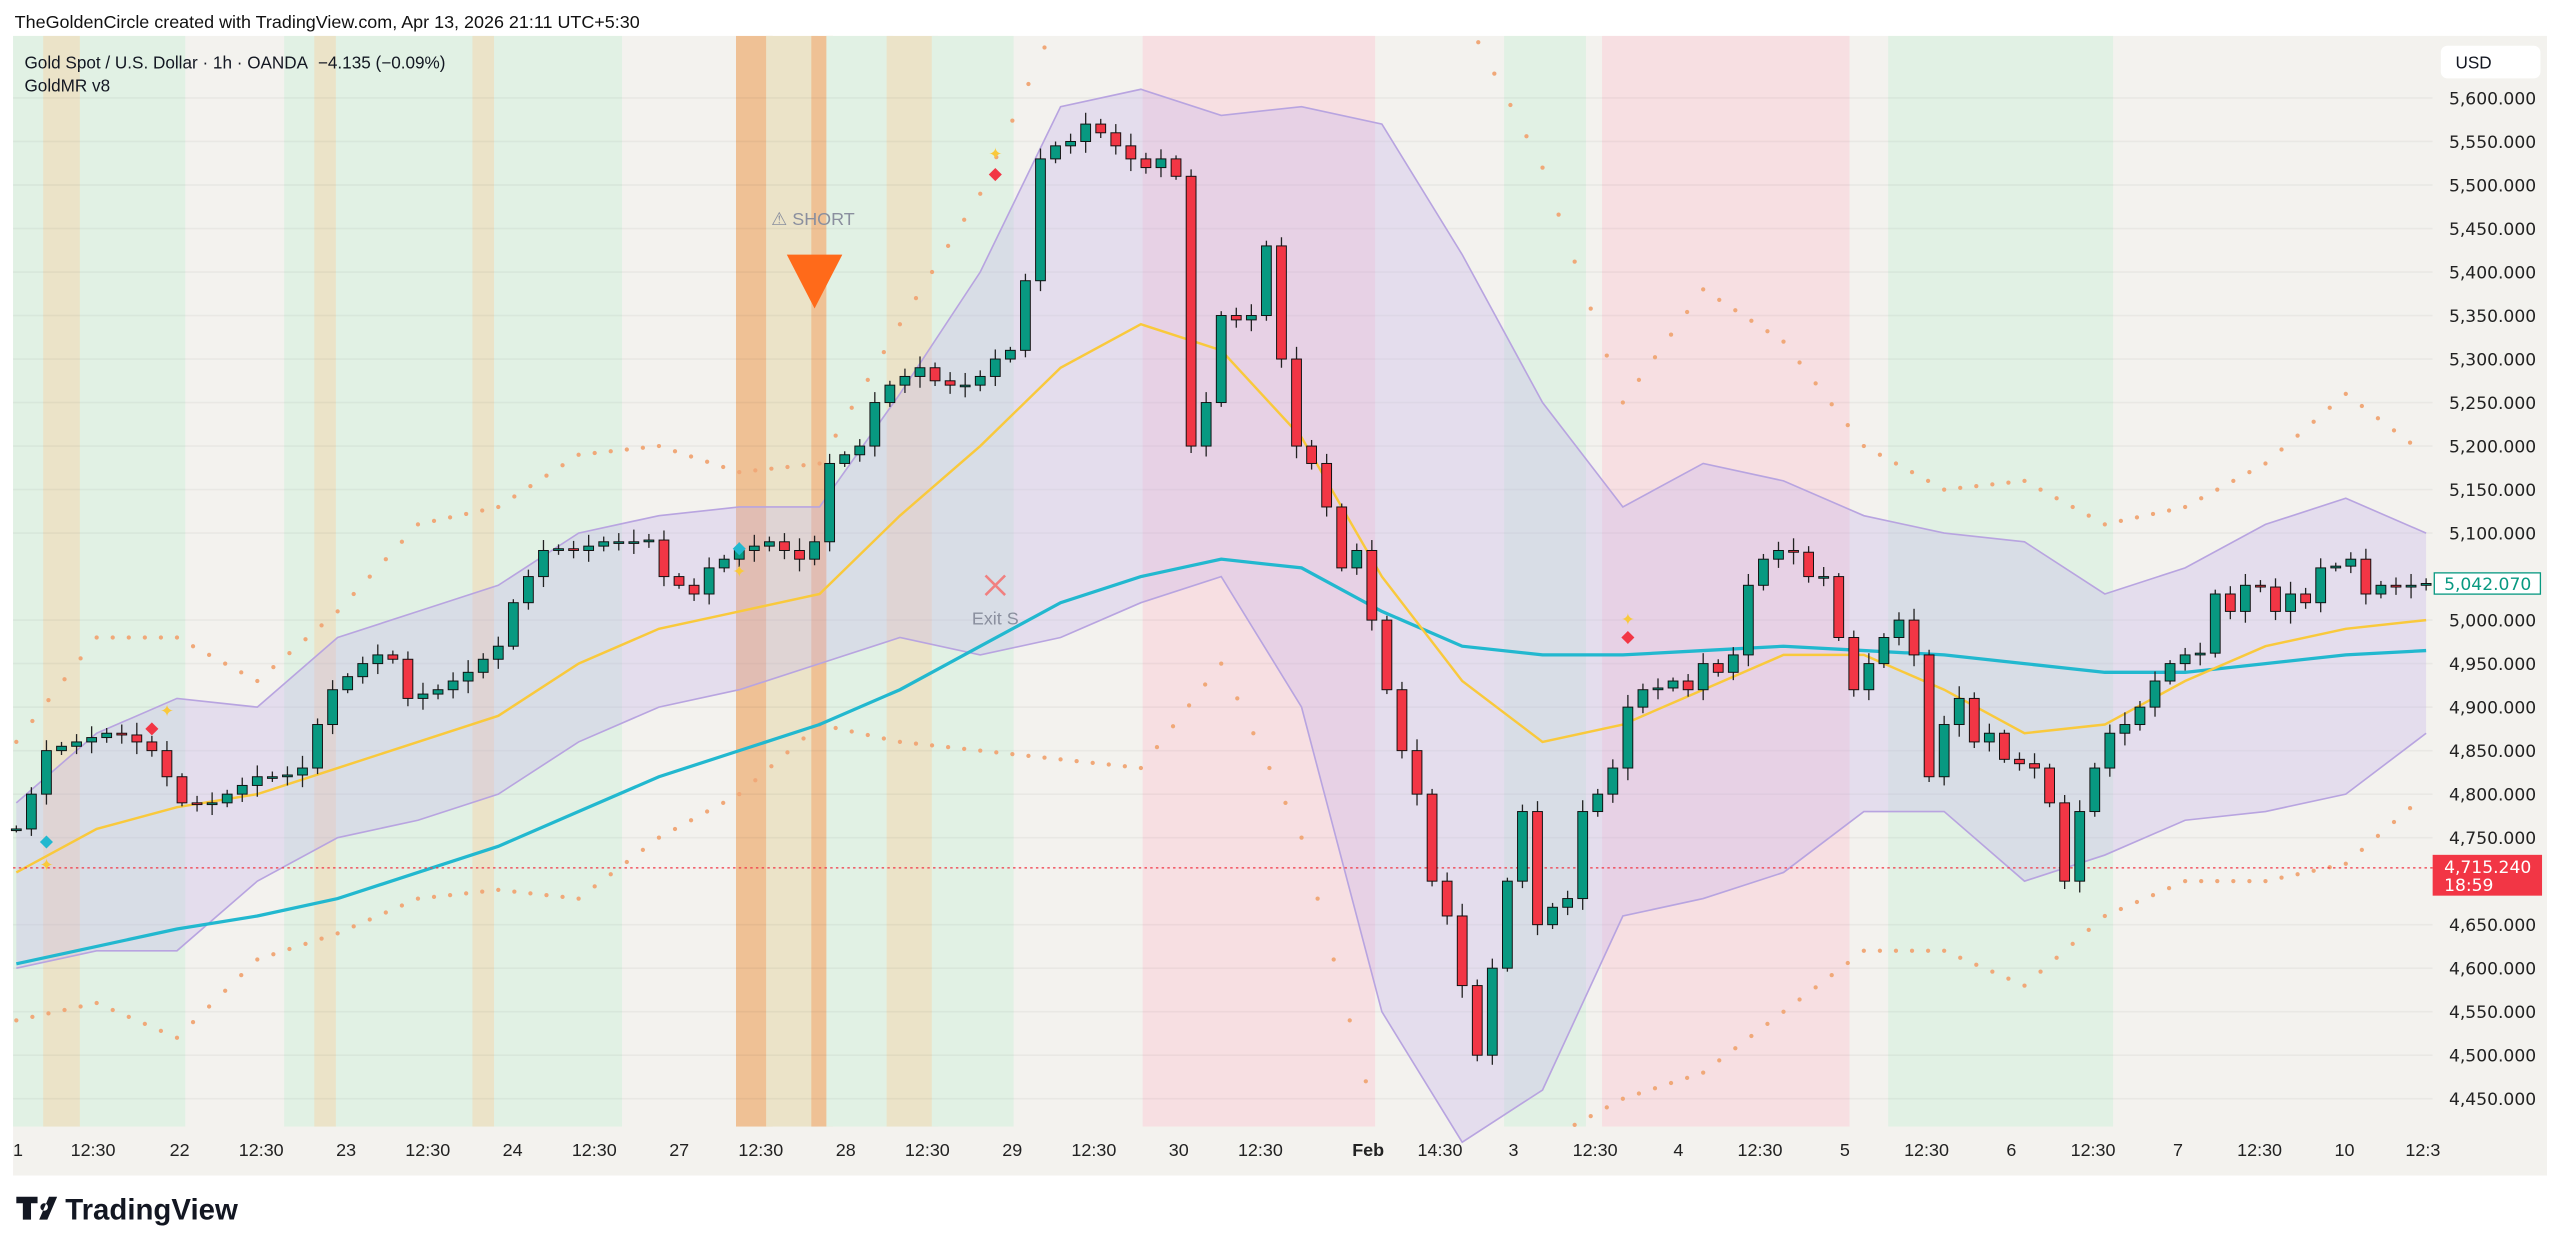  I want to click on currency-label: USD, so click(2474, 63).